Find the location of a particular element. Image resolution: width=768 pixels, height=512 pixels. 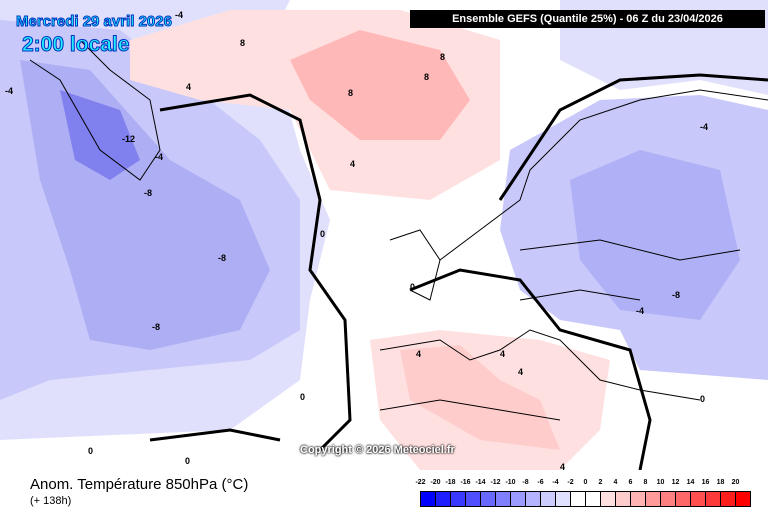

colorbar-tick-label: 10 is located at coordinates (660, 482).